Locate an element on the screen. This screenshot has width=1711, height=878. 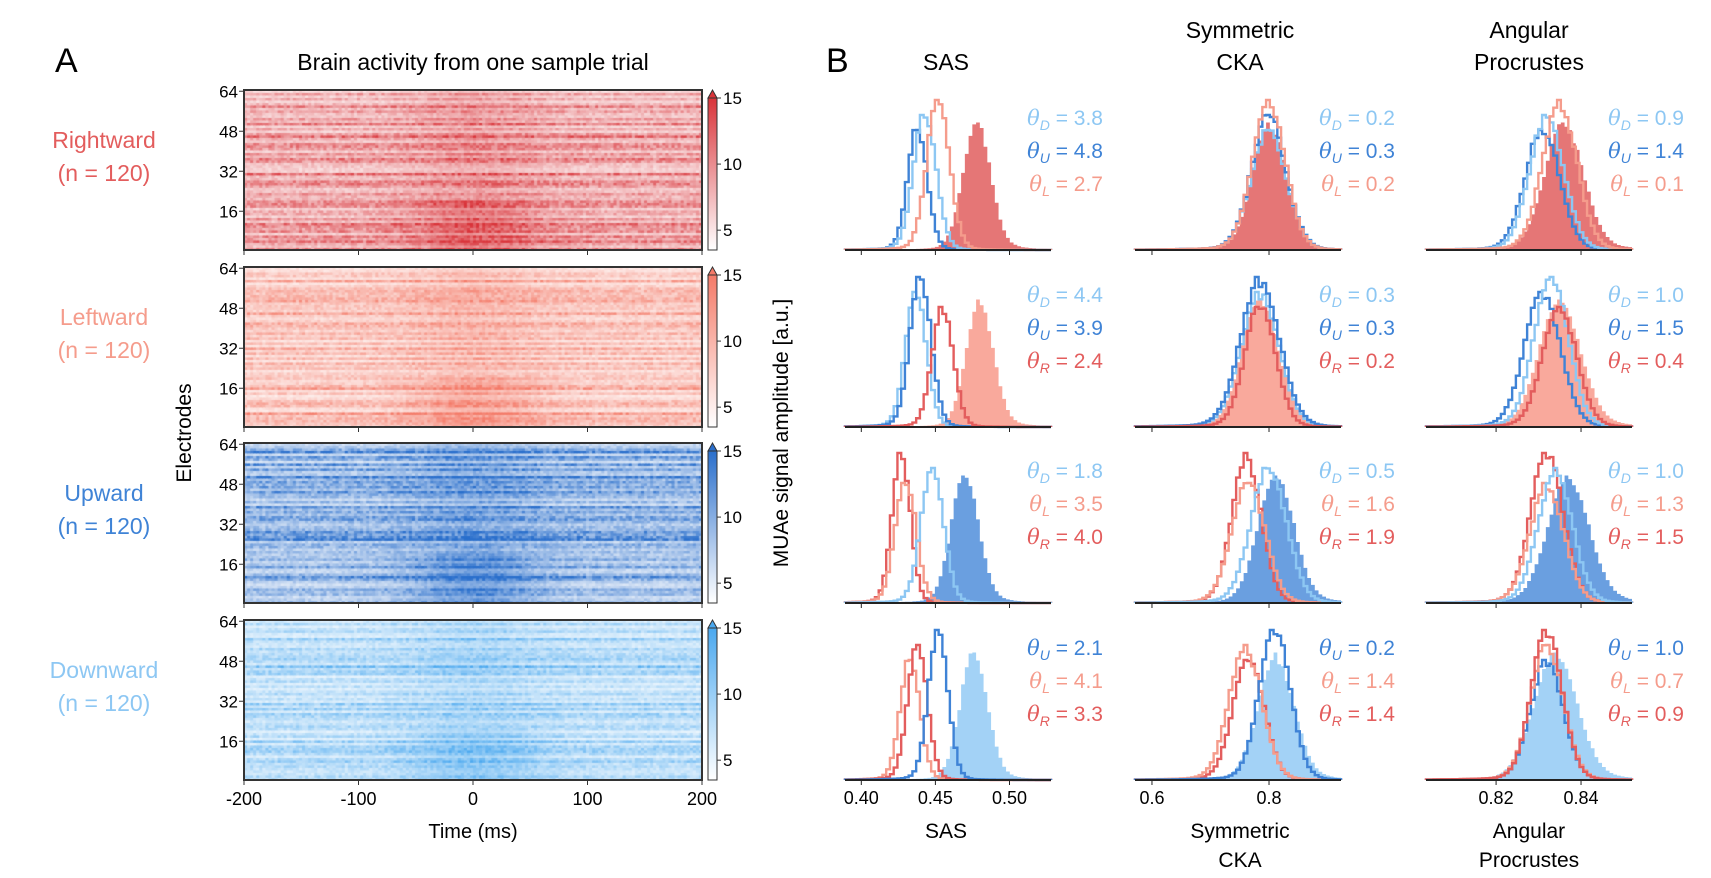
theta-annotation: θD = 3.8 is located at coordinates (1065, 119).